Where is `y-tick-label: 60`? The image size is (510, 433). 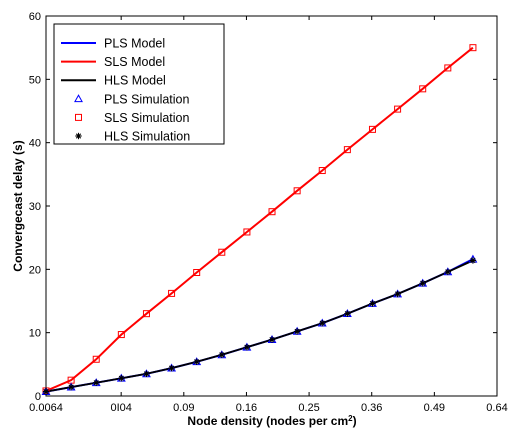
y-tick-label: 60 is located at coordinates (35, 17).